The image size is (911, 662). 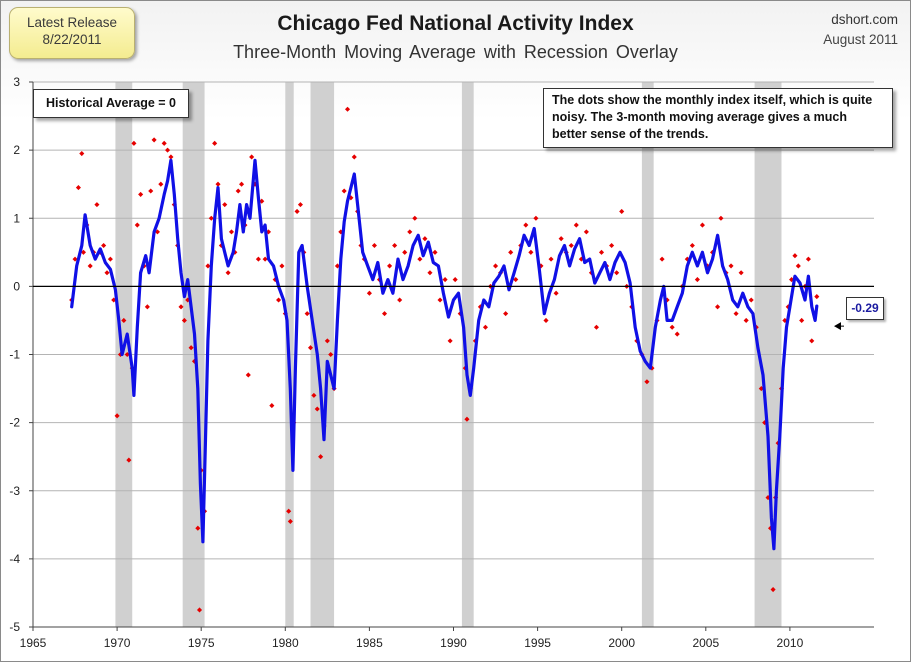 What do you see at coordinates (621, 643) in the screenshot?
I see `x-tick-label: 2000` at bounding box center [621, 643].